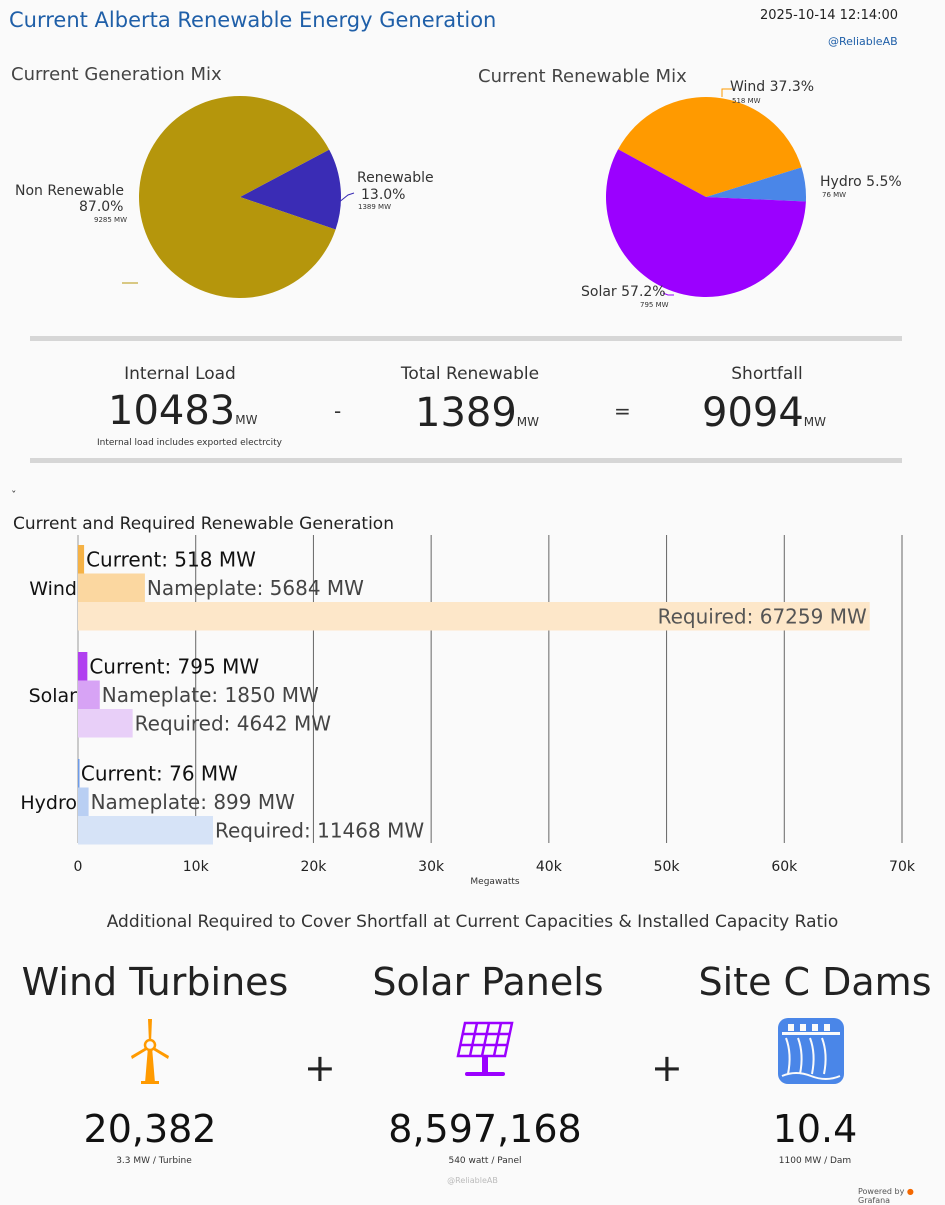  I want to click on grafana-brand: Grafana, so click(874, 1200).